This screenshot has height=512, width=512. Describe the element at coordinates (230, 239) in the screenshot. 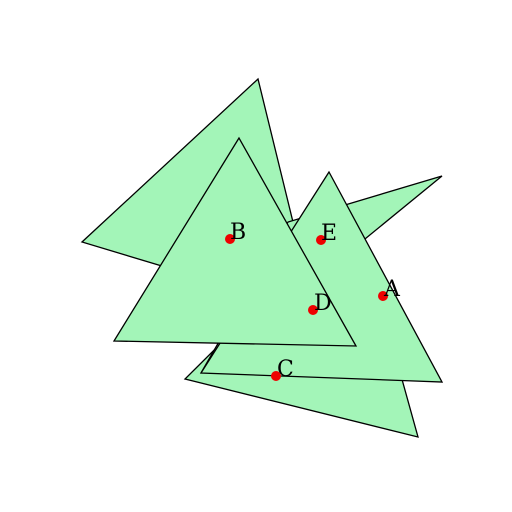

I see `point-b` at that location.